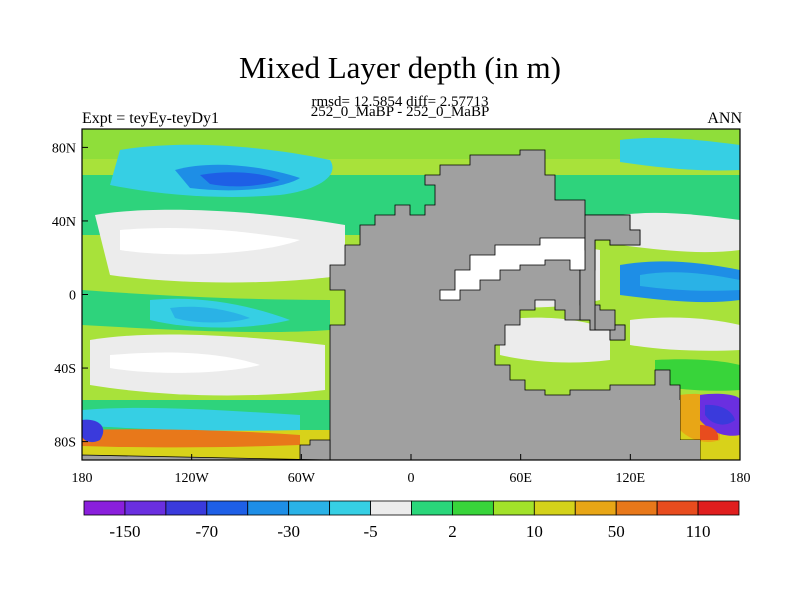  What do you see at coordinates (400, 102) in the screenshot?
I see `stats-line: rmsd= 12.5854 diff= 2.57713` at bounding box center [400, 102].